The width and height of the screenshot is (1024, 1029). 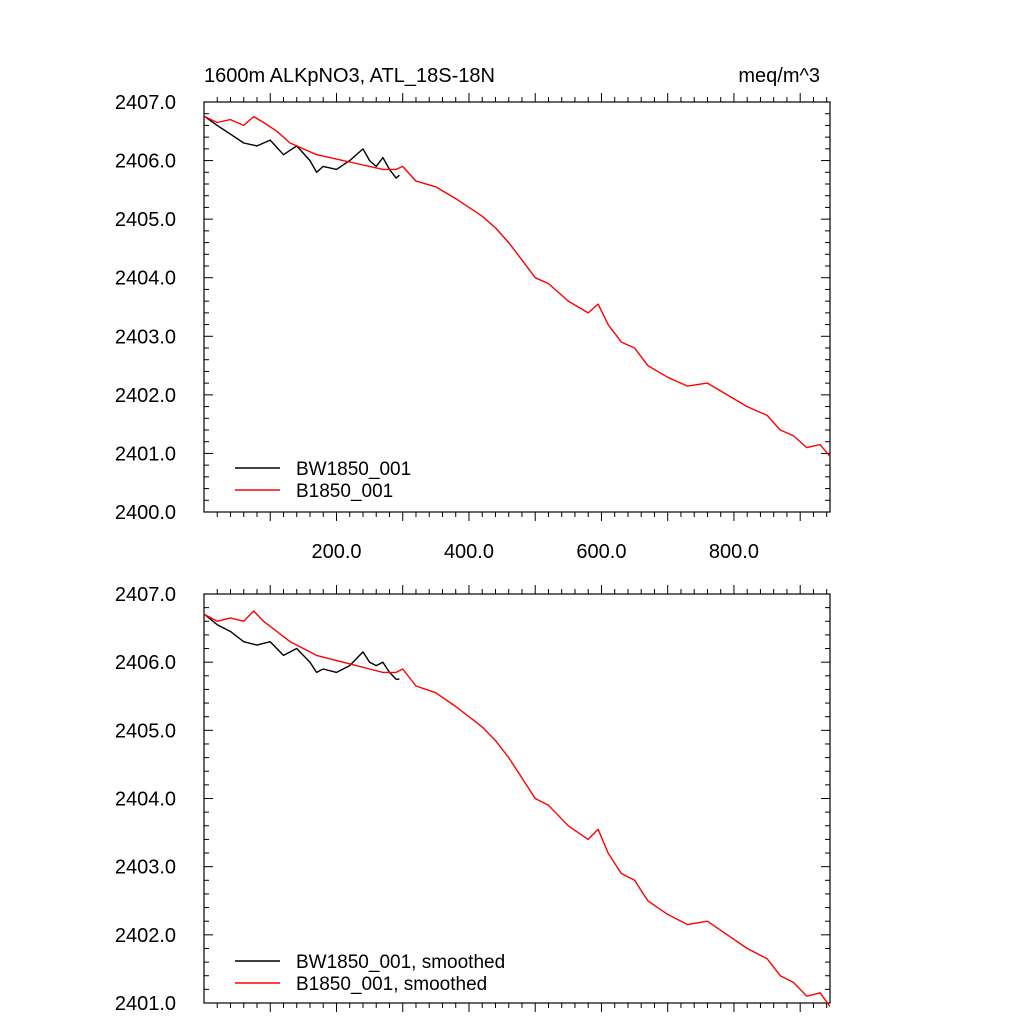 I want to click on panel2-series-line-bw, so click(x=302, y=646).